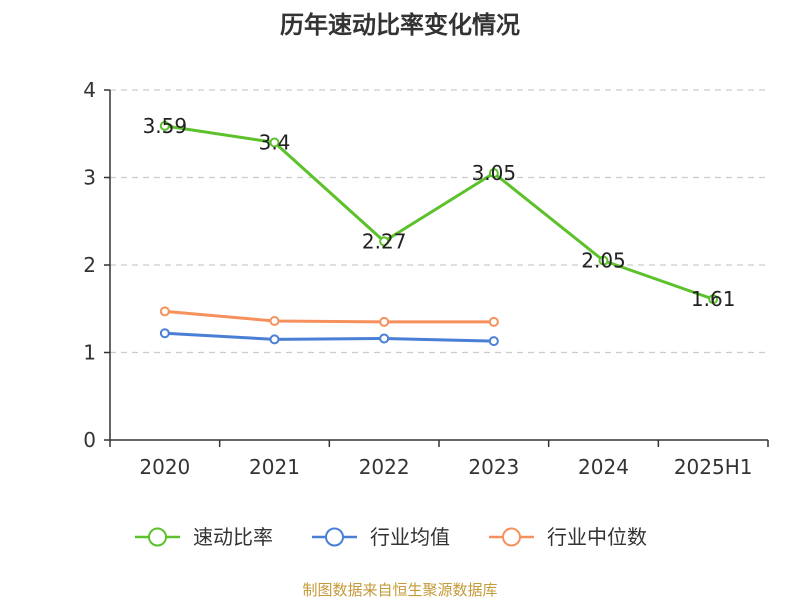 The width and height of the screenshot is (800, 600). I want to click on y-axis: 0 1 2 3 4, so click(97, 265).